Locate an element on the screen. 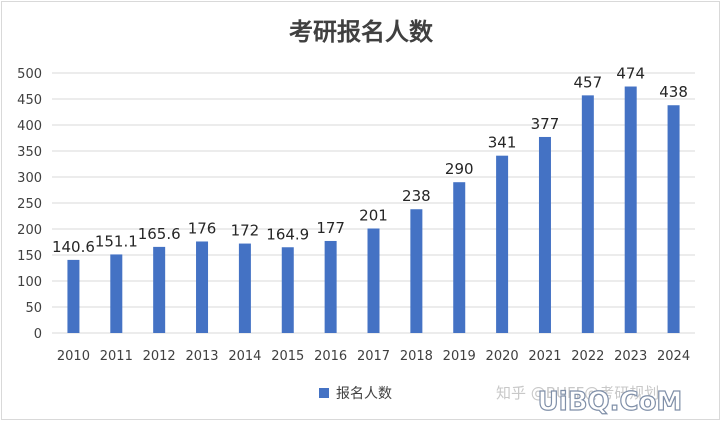 The image size is (723, 423). x-tick-label: 2021 is located at coordinates (544, 356).